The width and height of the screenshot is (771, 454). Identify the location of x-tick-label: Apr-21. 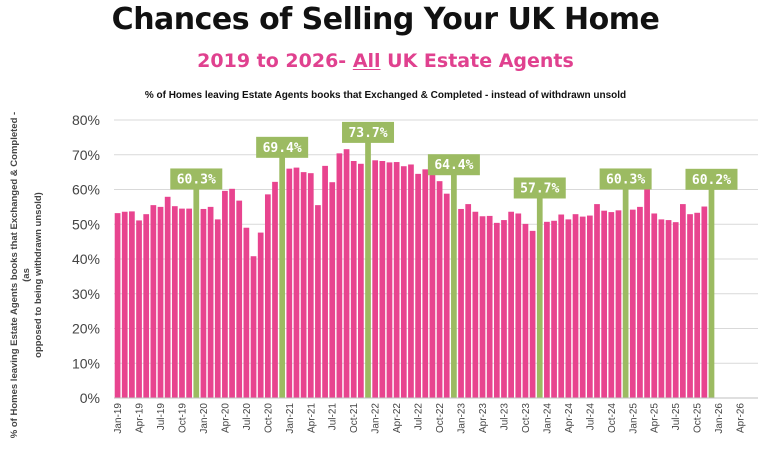
(311, 418).